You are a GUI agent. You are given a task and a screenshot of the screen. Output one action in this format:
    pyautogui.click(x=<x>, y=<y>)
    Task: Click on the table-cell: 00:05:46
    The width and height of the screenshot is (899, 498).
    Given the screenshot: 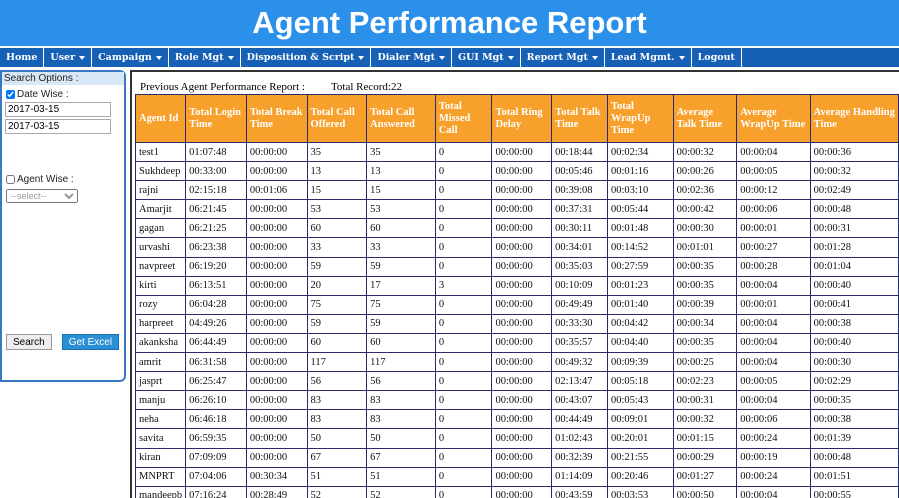 What is the action you would take?
    pyautogui.click(x=579, y=171)
    